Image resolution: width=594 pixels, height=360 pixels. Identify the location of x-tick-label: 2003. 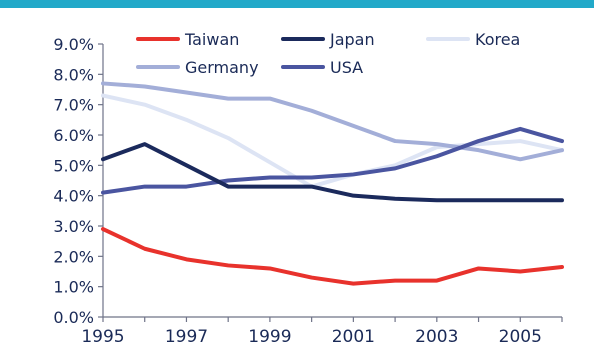
(436, 337).